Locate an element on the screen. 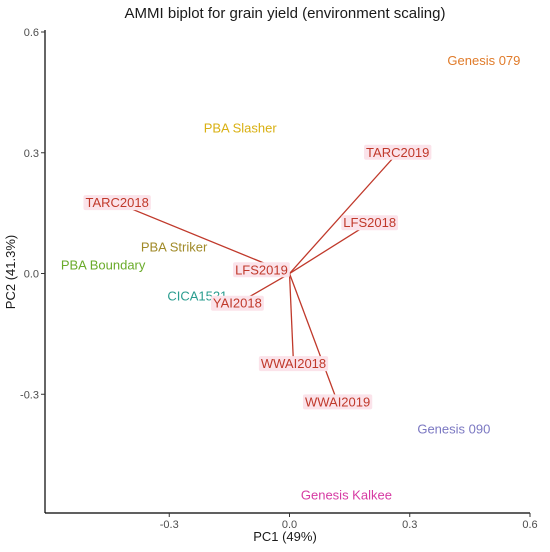  environment-label-text: WWAI2018 is located at coordinates (293, 363).